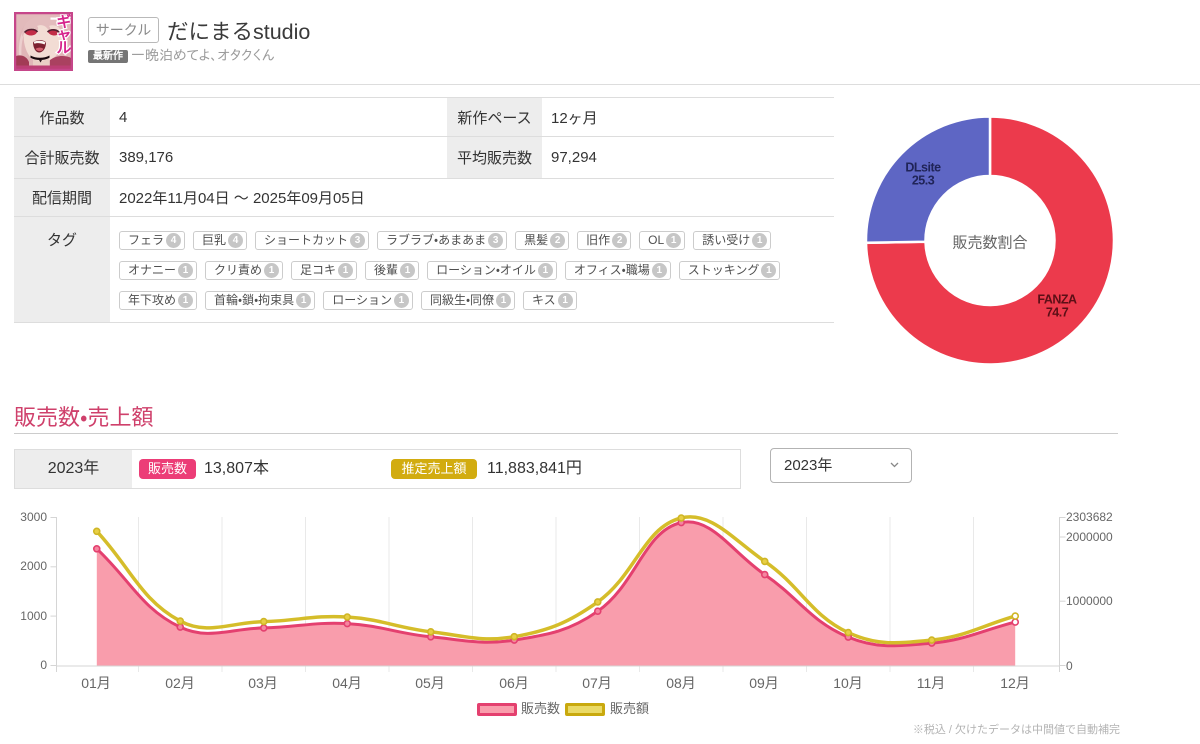 The width and height of the screenshot is (1200, 744). What do you see at coordinates (63, 48) in the screenshot?
I see `svg-text: ル` at bounding box center [63, 48].